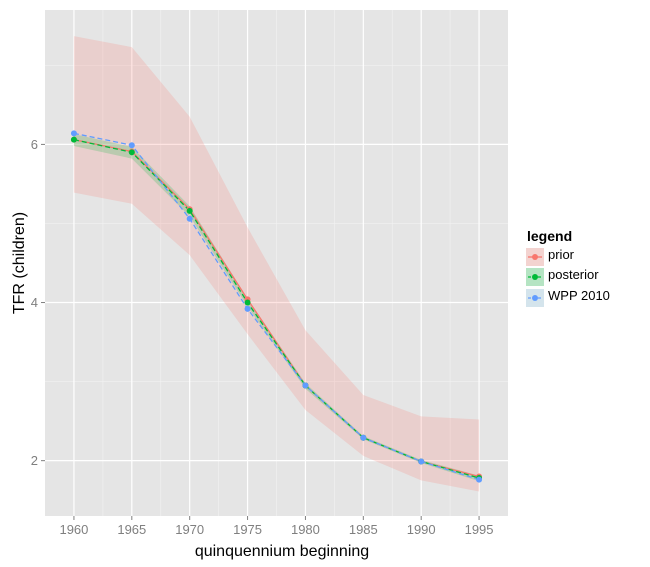 The height and width of the screenshot is (567, 650). Describe the element at coordinates (189, 529) in the screenshot. I see `x-tick-label: 1970` at that location.